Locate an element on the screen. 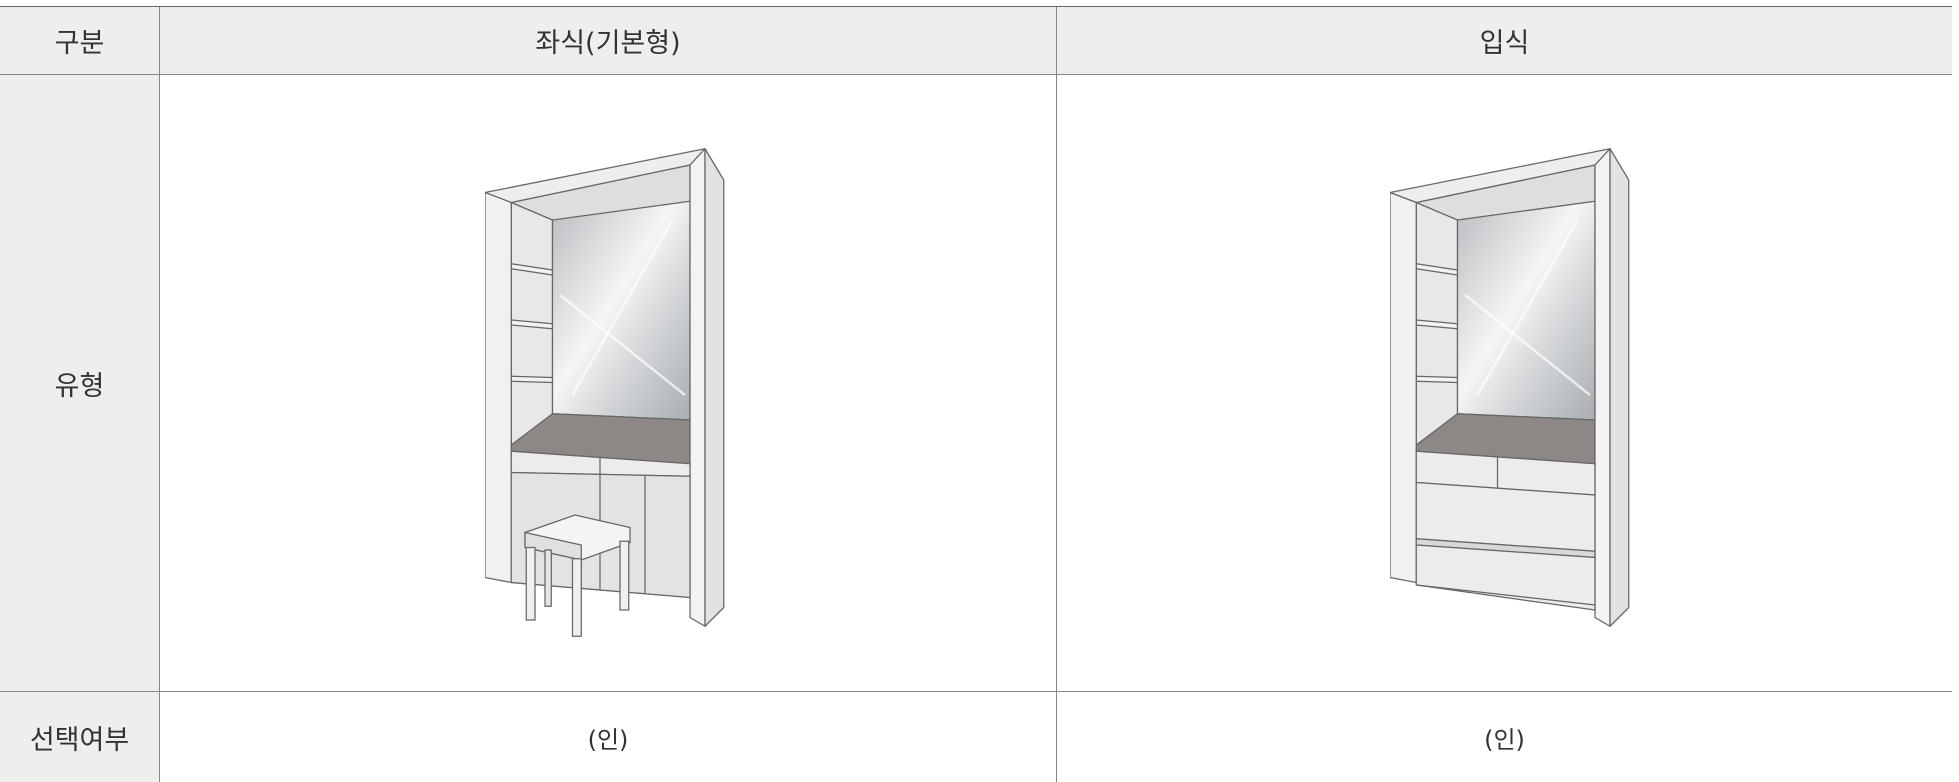 The width and height of the screenshot is (1959, 782). header-cell: 구분 is located at coordinates (79, 41).